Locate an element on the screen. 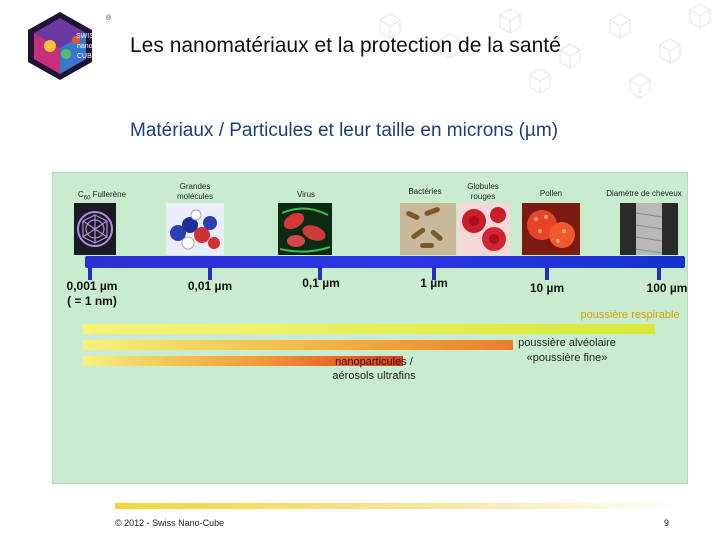 Image resolution: width=720 pixels, height=540 pixels. logo-registered-mark: ® is located at coordinates (109, 18).